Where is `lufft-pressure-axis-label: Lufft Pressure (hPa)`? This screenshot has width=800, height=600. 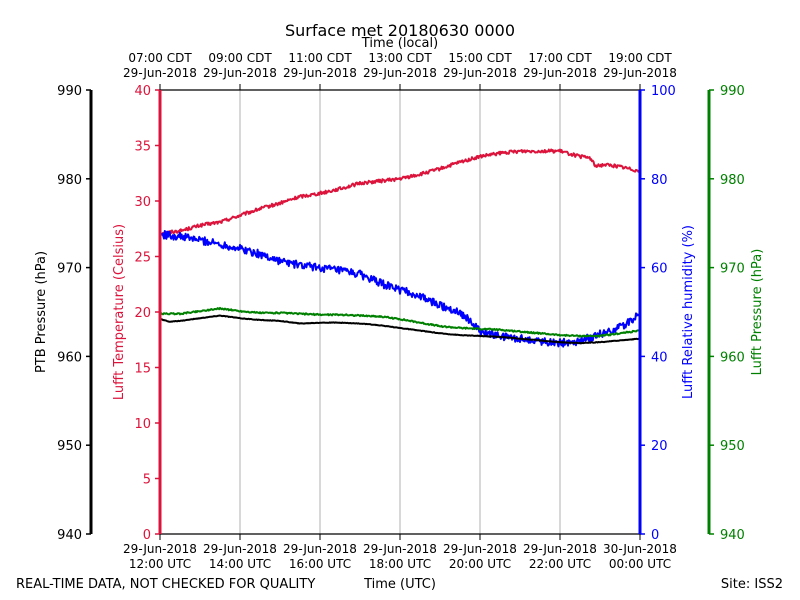 lufft-pressure-axis-label: Lufft Pressure (hPa) is located at coordinates (757, 312).